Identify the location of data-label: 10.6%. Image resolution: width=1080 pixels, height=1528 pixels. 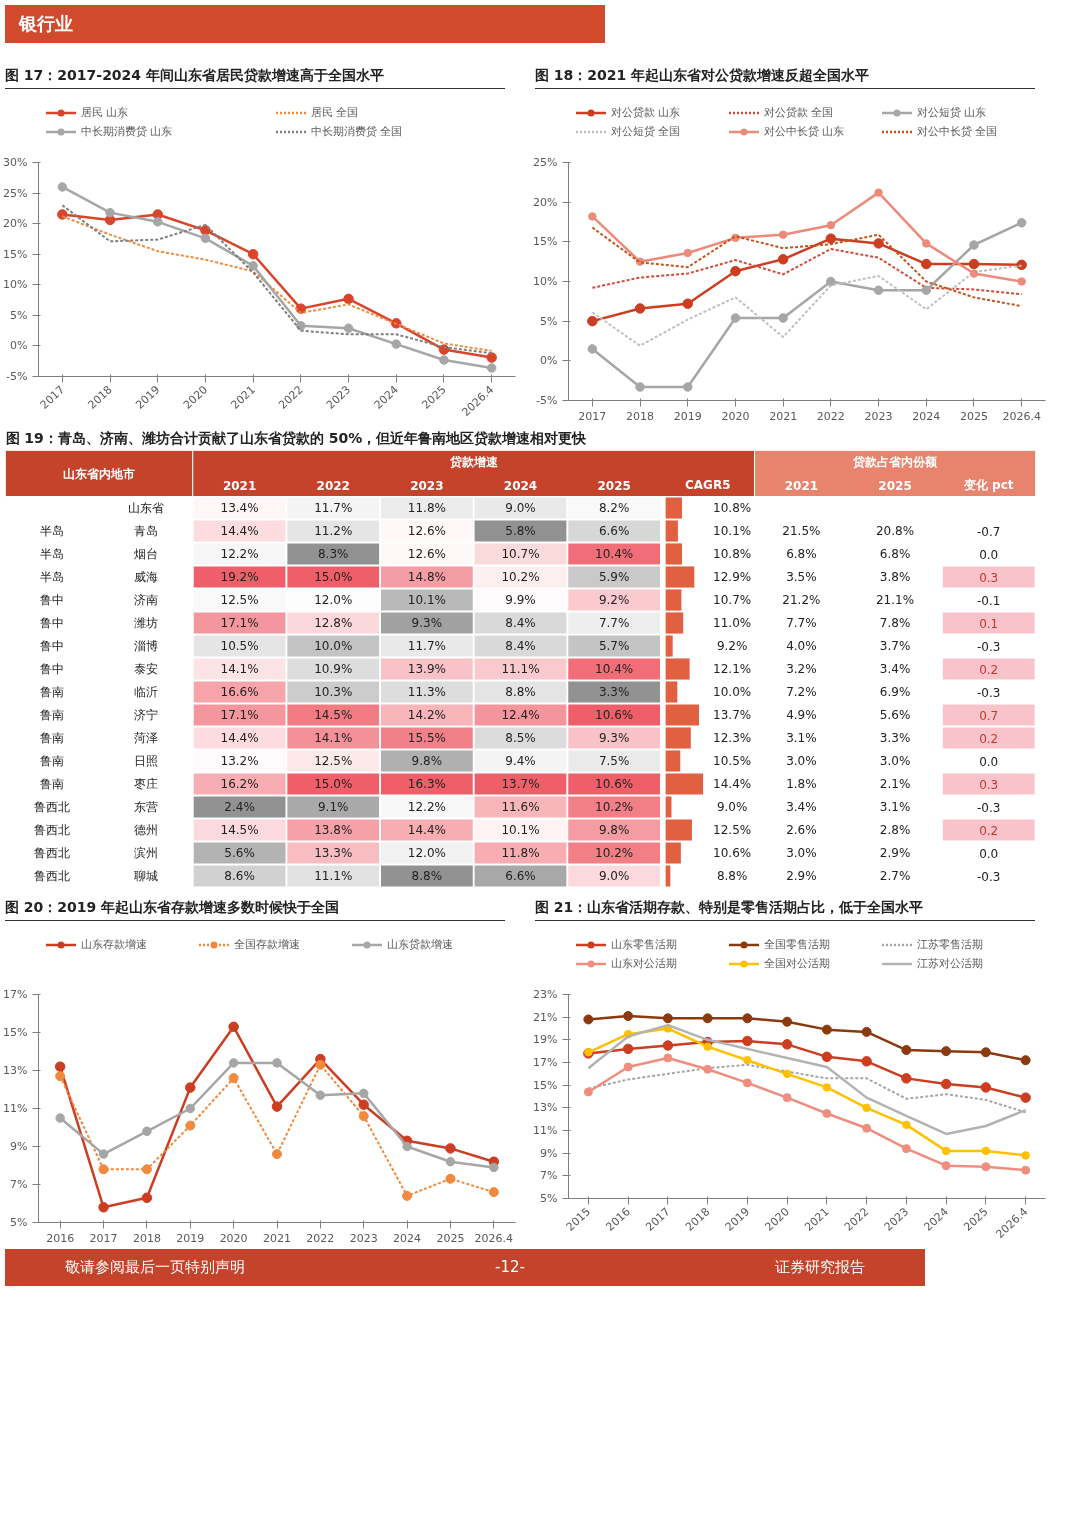
(614, 715).